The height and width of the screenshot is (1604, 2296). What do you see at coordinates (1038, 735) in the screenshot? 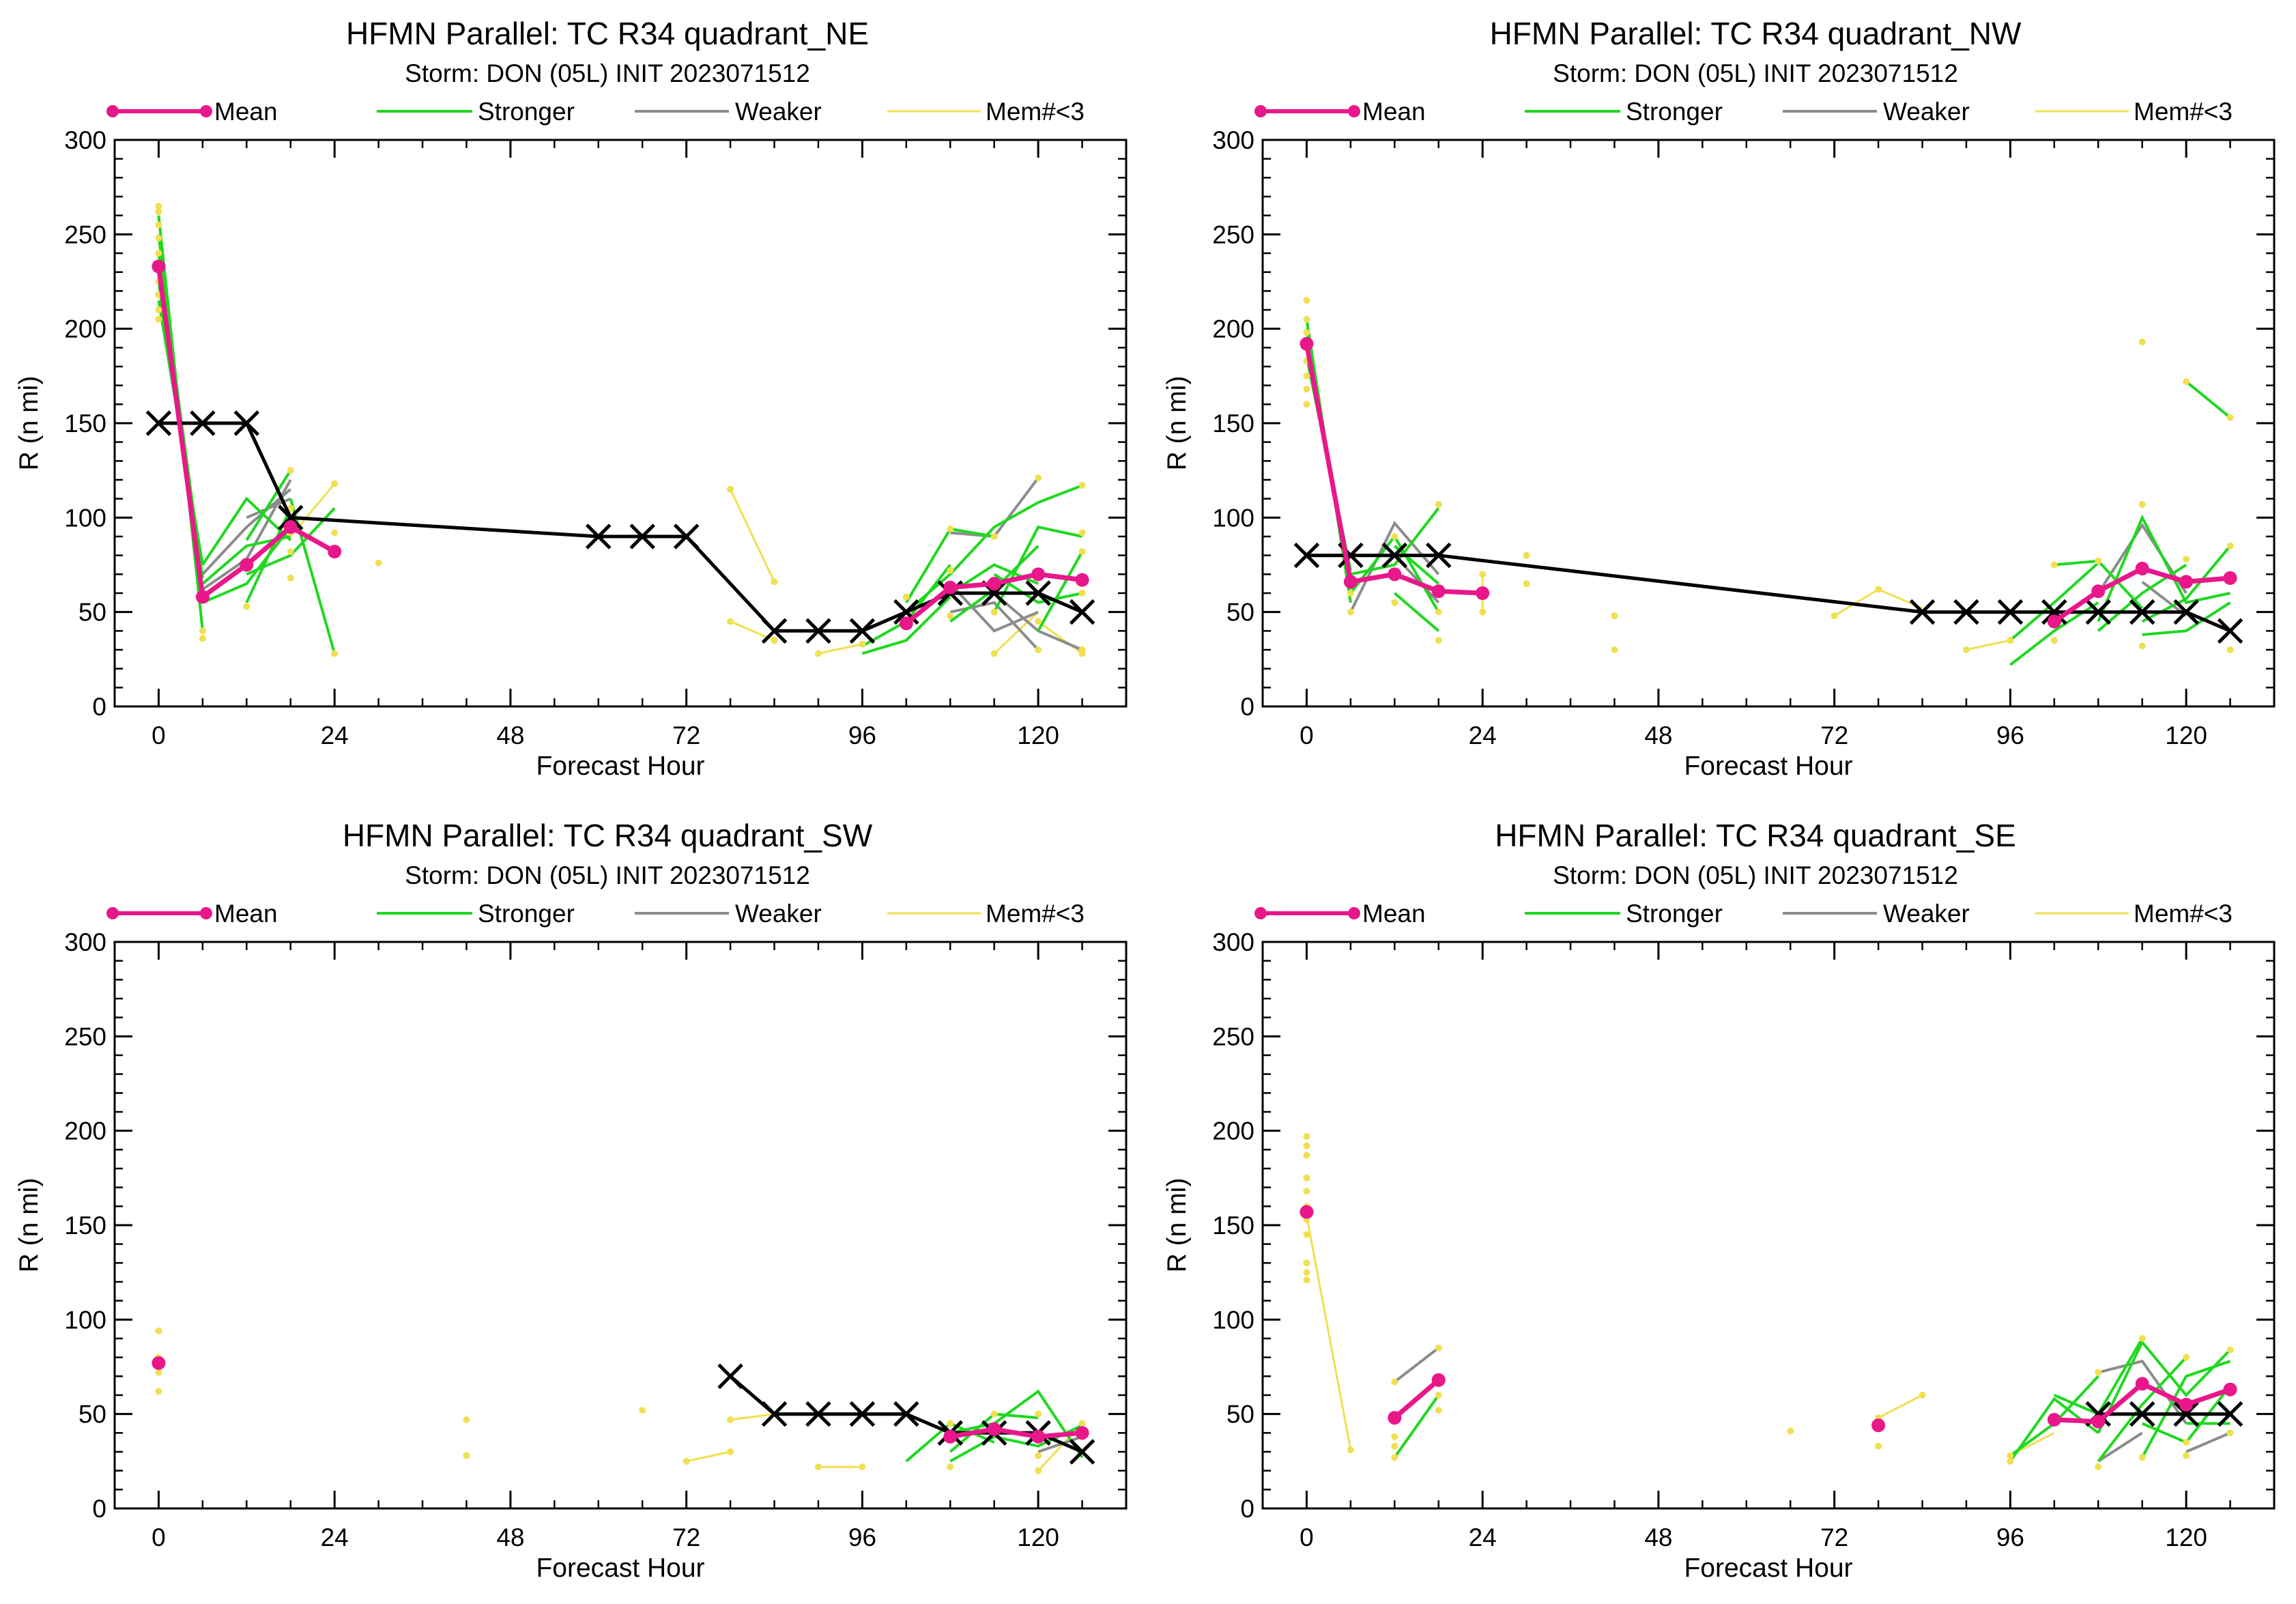
I see `x-tick-label: 120` at bounding box center [1038, 735].